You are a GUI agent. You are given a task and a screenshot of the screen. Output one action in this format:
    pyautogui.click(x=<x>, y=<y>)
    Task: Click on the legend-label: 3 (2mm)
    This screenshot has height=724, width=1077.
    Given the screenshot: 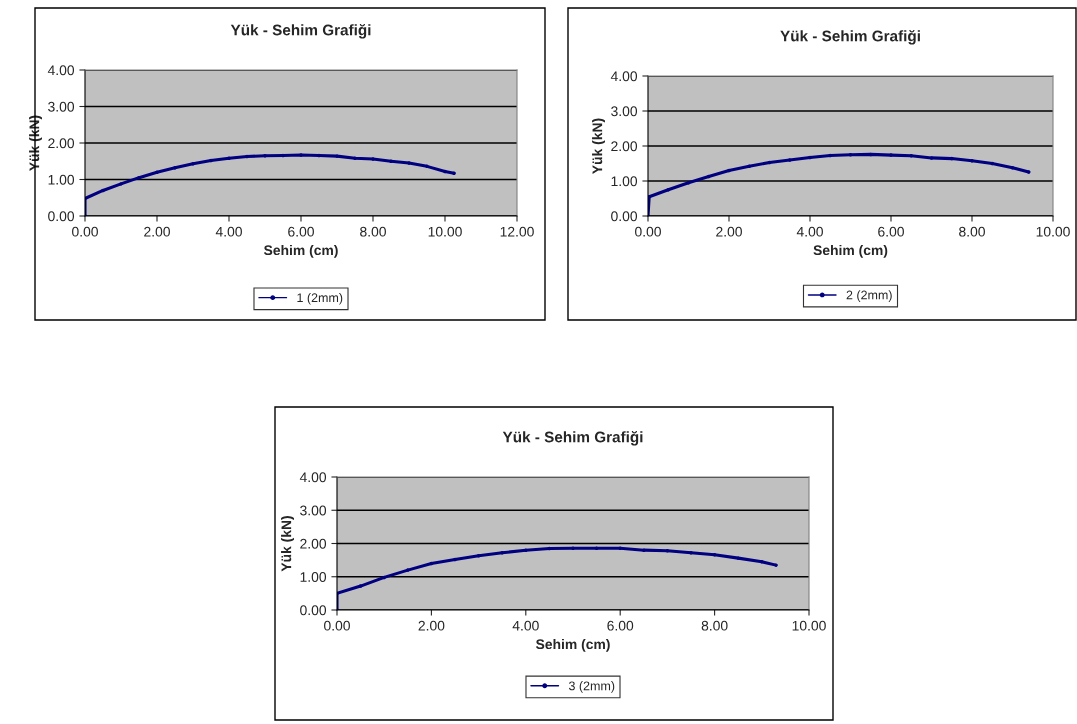 What is the action you would take?
    pyautogui.click(x=591, y=687)
    